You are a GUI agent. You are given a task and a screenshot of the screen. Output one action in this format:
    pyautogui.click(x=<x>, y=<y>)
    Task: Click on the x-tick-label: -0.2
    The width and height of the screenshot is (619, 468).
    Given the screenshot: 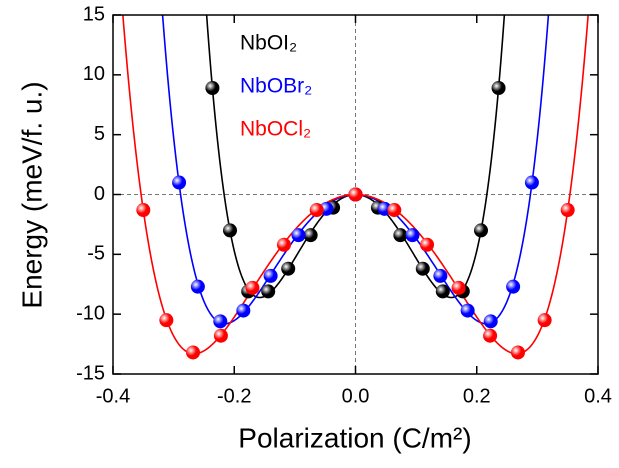 What is the action you would take?
    pyautogui.click(x=234, y=396)
    